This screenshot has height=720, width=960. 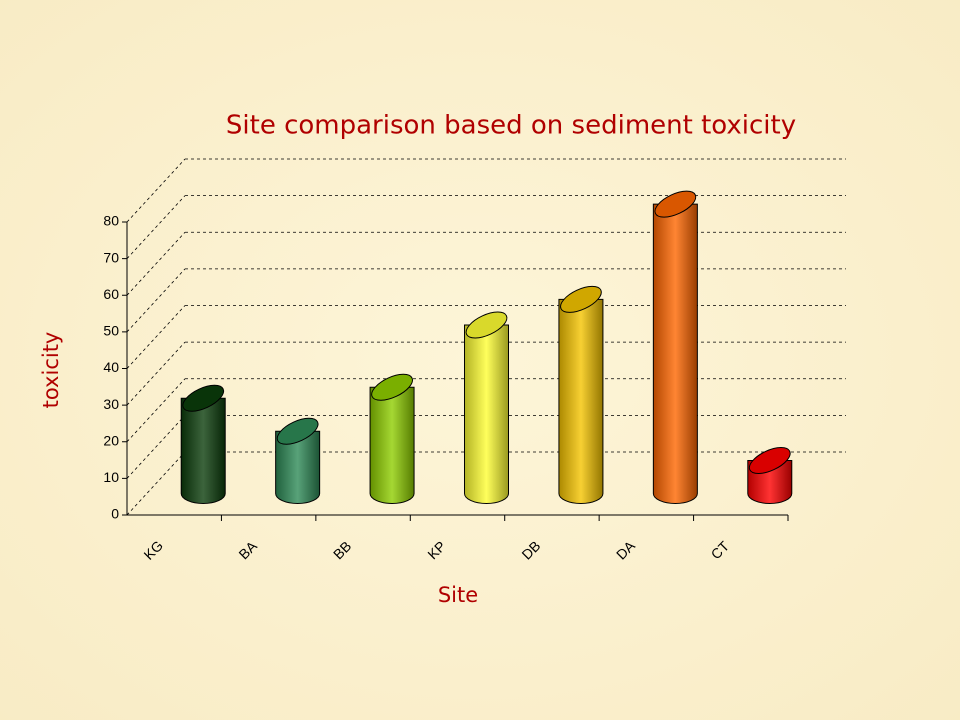 I want to click on y-tick-label: 80, so click(x=111, y=221).